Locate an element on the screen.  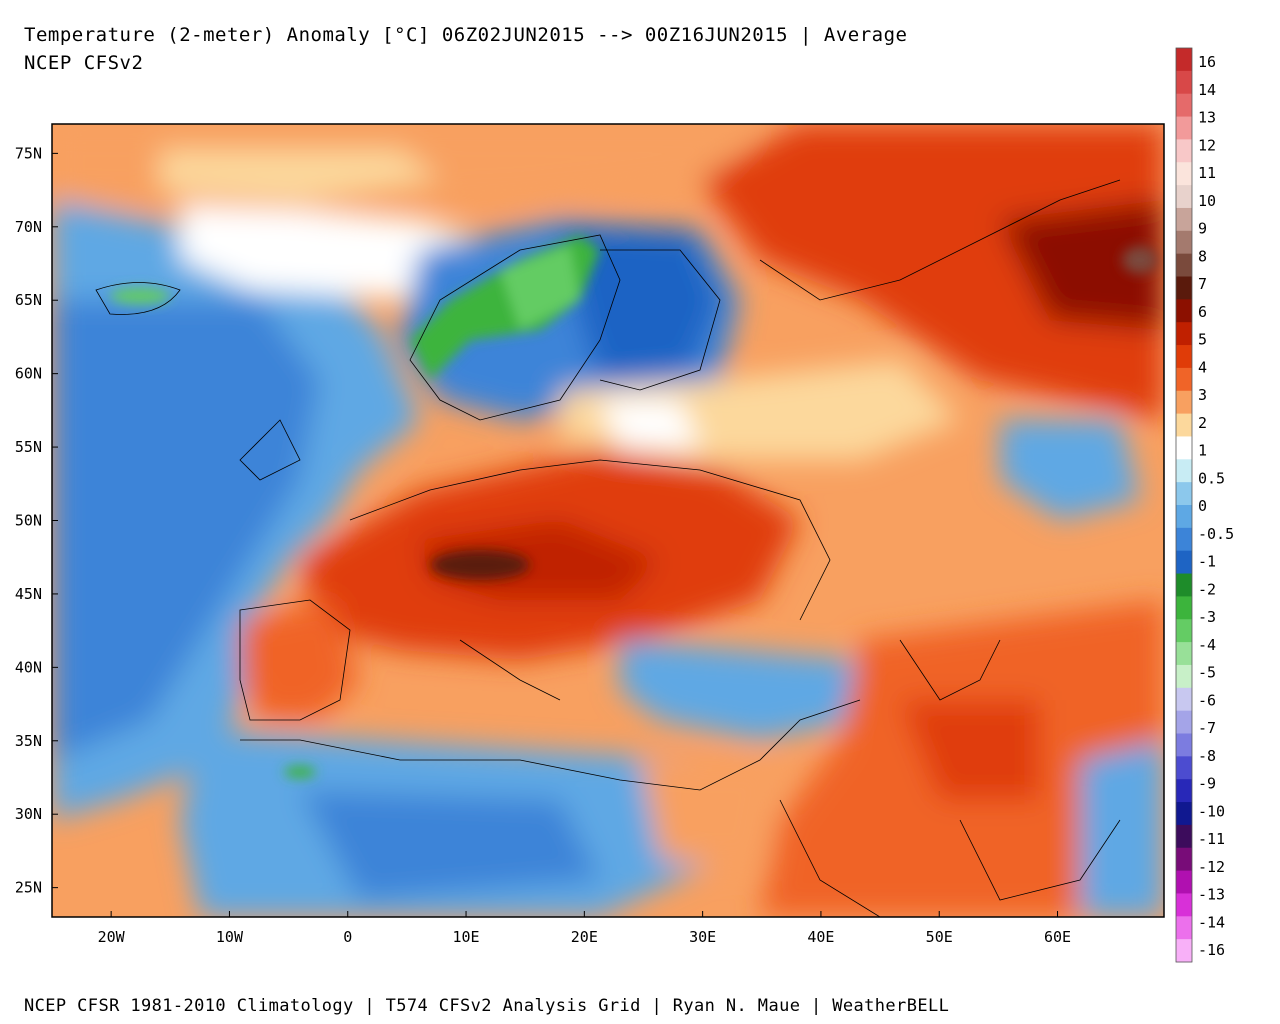
colorbar-label: 6 is located at coordinates (1202, 312).